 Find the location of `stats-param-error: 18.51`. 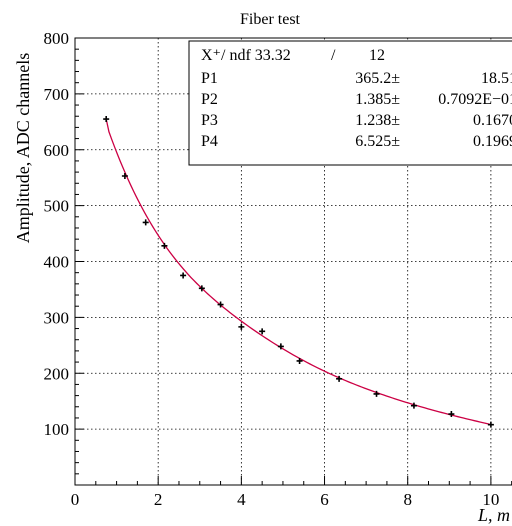

stats-param-error: 18.51 is located at coordinates (496, 78).